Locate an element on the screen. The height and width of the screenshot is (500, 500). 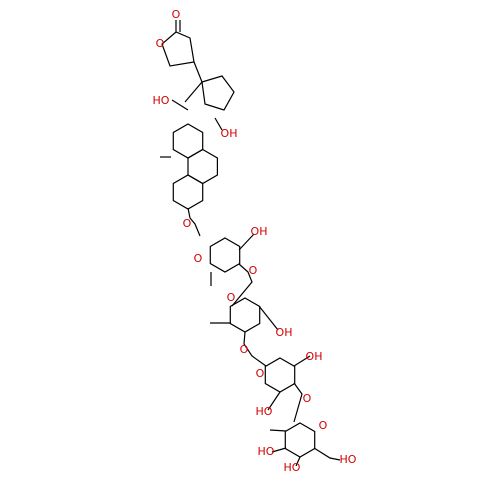
lactone-ring is located at coordinates (178, 49).